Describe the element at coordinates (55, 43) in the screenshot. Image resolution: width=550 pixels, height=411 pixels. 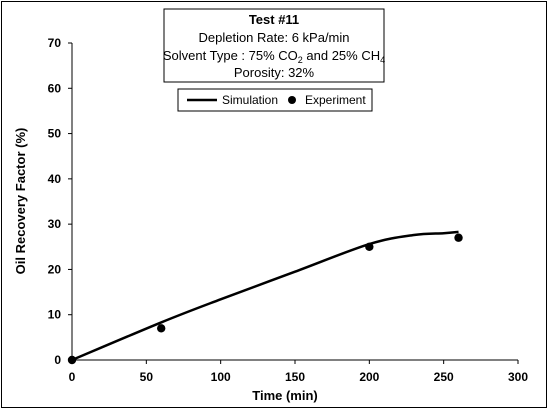
I see `y-tick-label: 70` at that location.